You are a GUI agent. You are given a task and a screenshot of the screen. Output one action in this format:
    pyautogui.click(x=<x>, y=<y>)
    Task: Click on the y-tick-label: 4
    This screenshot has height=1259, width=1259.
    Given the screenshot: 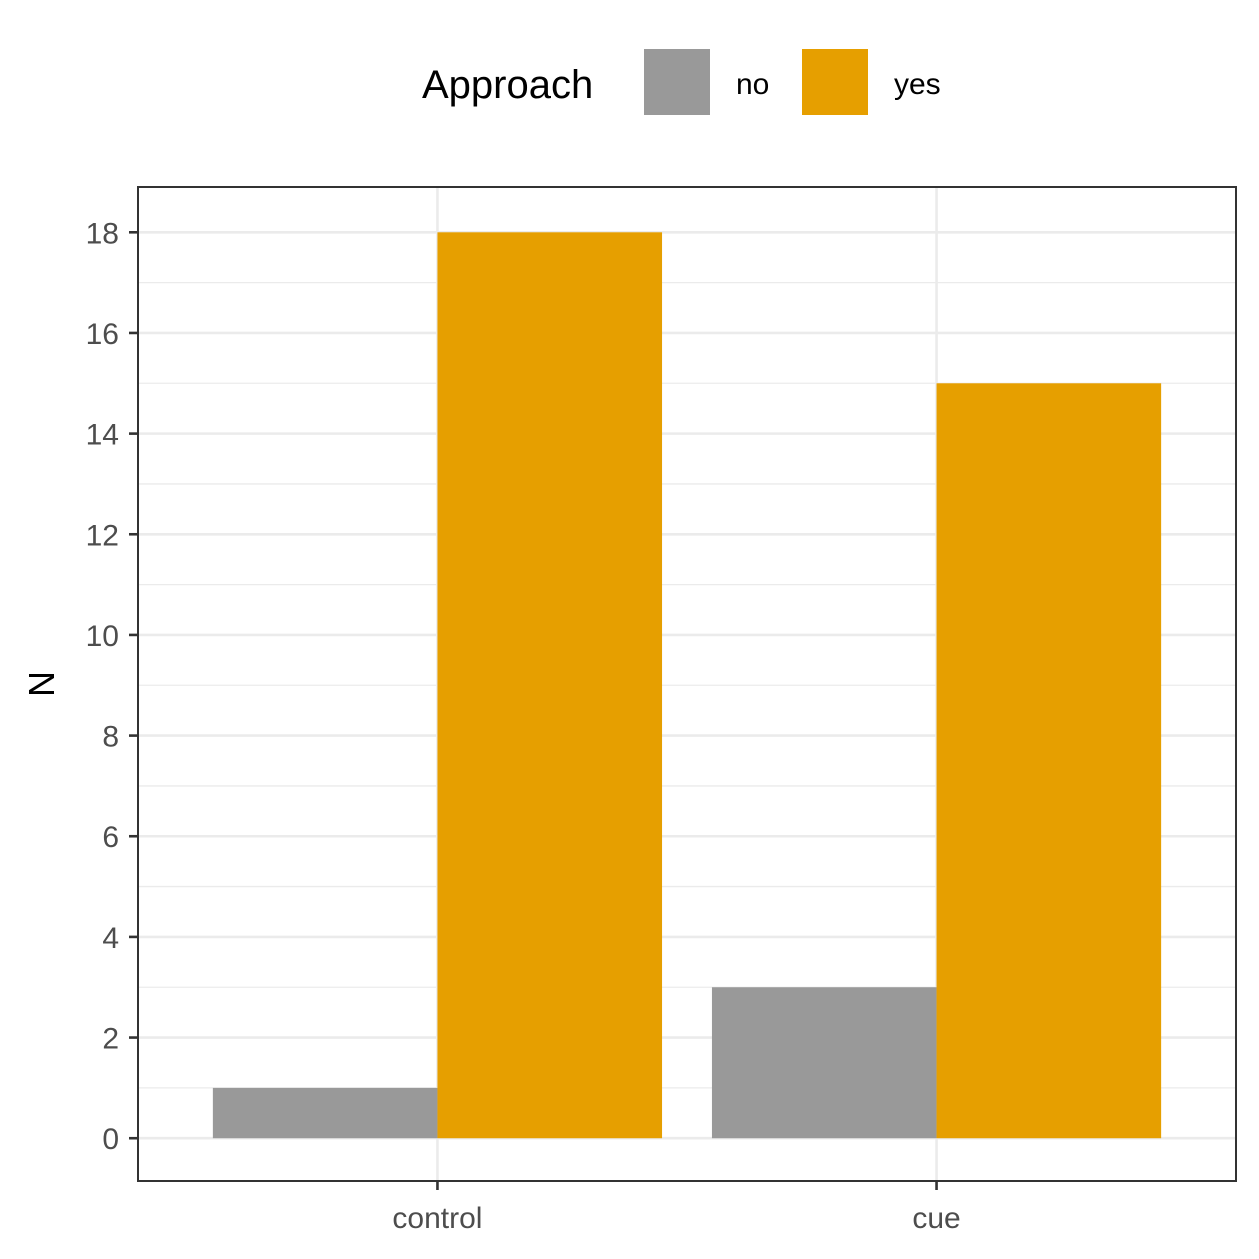 What is the action you would take?
    pyautogui.click(x=110, y=938)
    